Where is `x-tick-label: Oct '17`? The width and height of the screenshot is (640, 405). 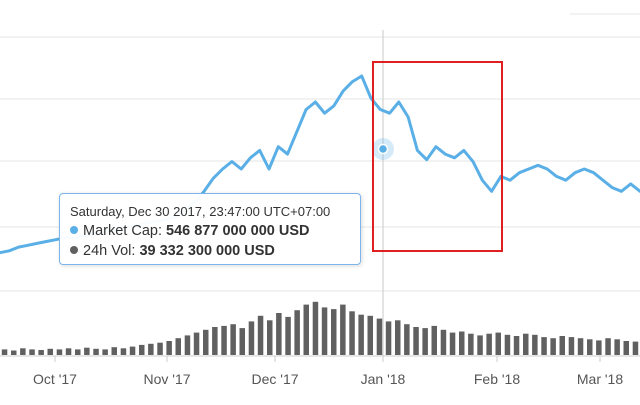 x-tick-label: Oct '17 is located at coordinates (55, 379).